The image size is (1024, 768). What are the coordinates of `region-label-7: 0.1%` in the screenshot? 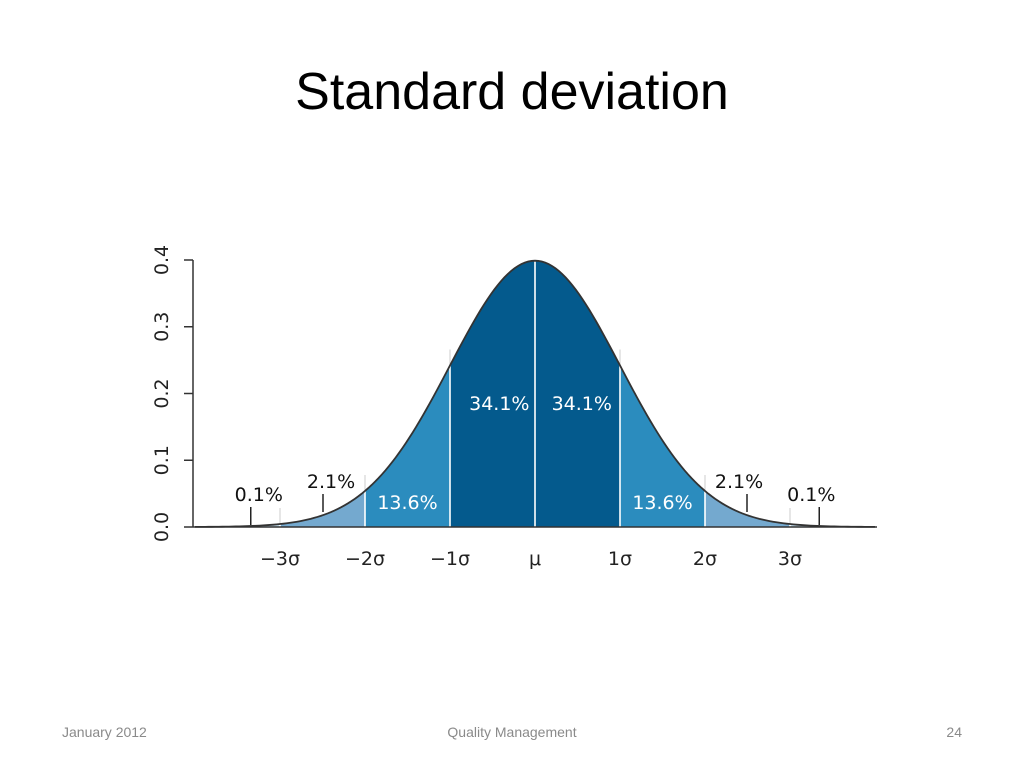 It's located at (811, 495).